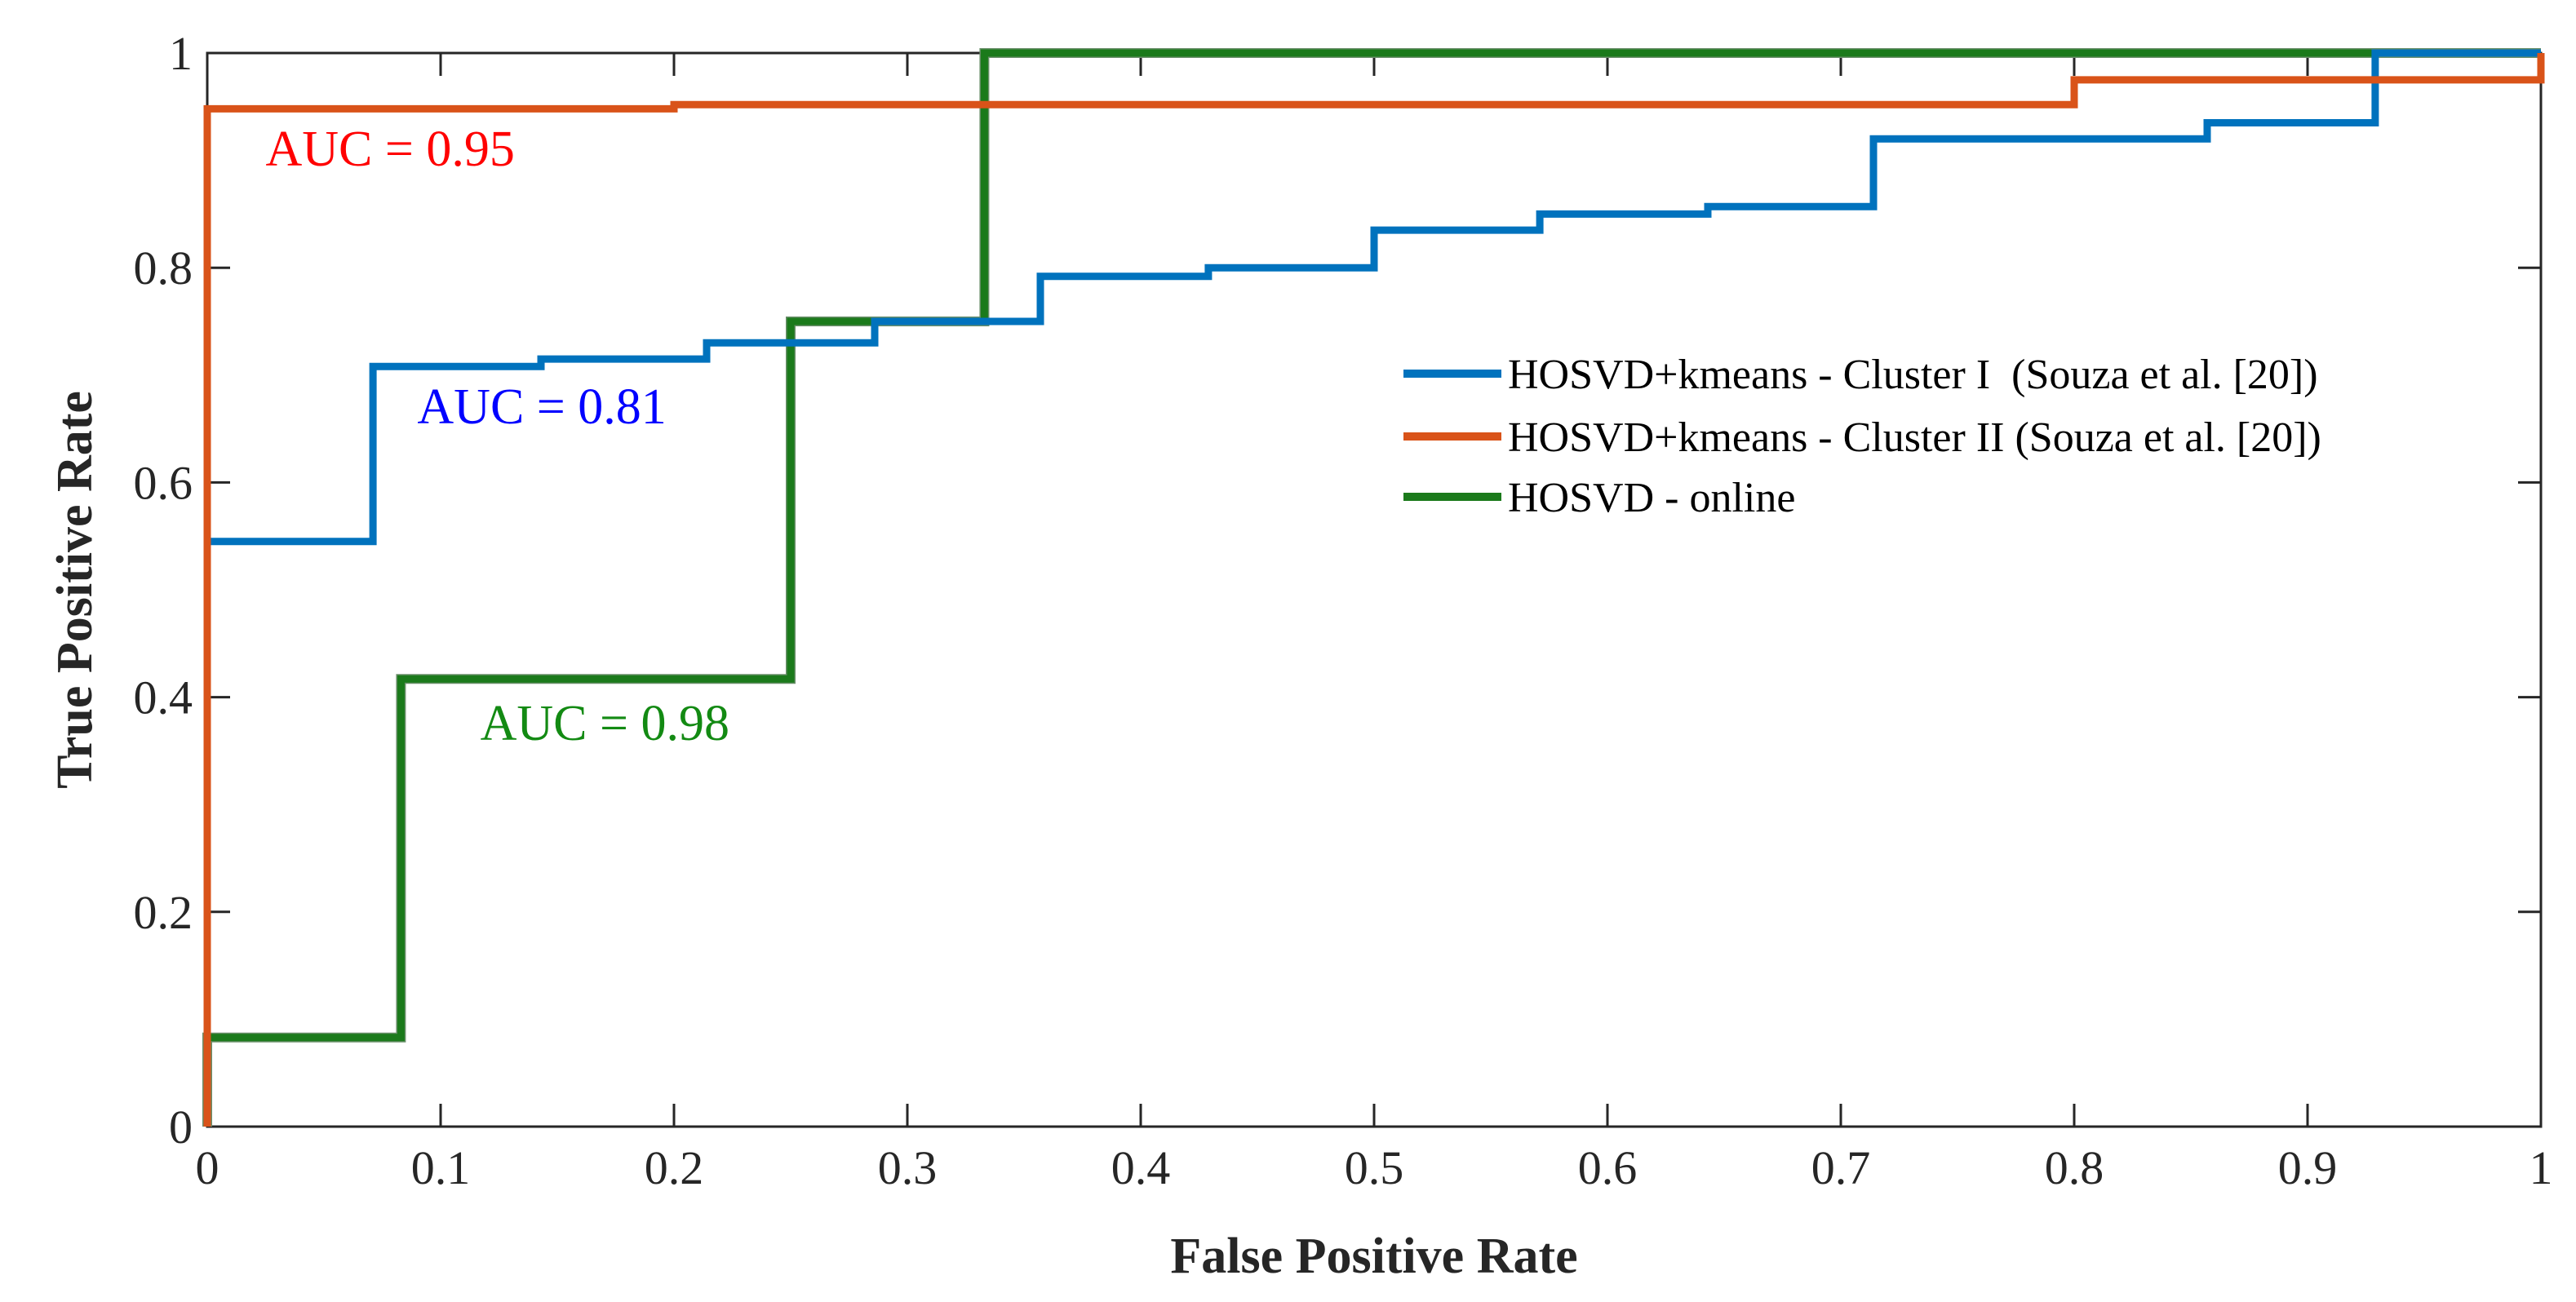 The width and height of the screenshot is (2576, 1302). What do you see at coordinates (75, 590) in the screenshot?
I see `y-axis-title: True Positive Rate` at bounding box center [75, 590].